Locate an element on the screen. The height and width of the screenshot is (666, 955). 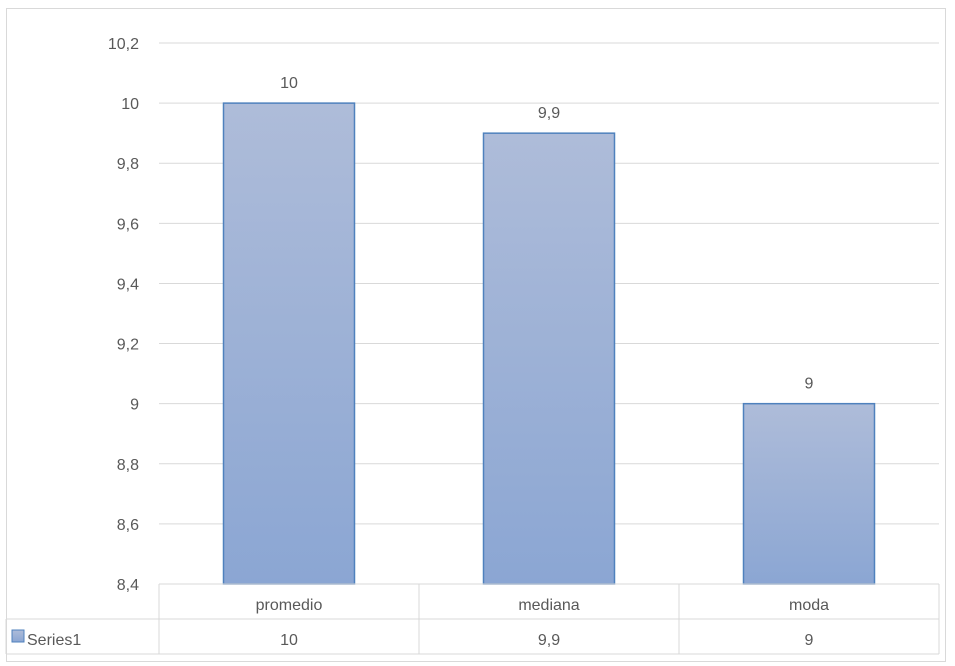
y-tick-label: 9 is located at coordinates (134, 405).